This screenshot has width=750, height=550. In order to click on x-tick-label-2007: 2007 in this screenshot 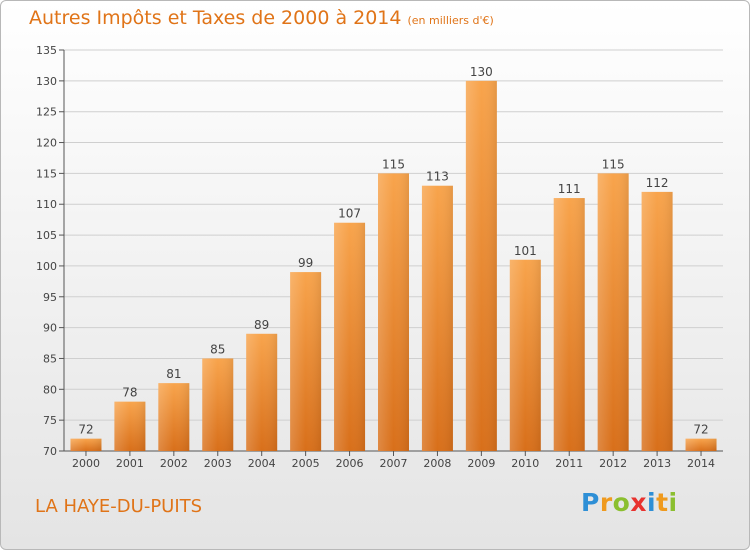, I will do `click(394, 463)`.